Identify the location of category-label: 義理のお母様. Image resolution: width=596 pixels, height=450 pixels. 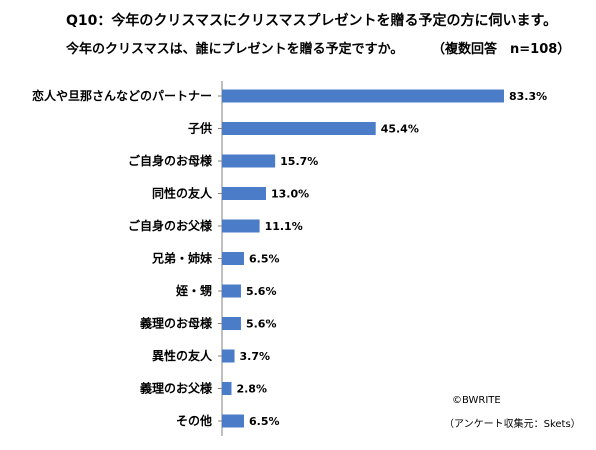
(176, 323).